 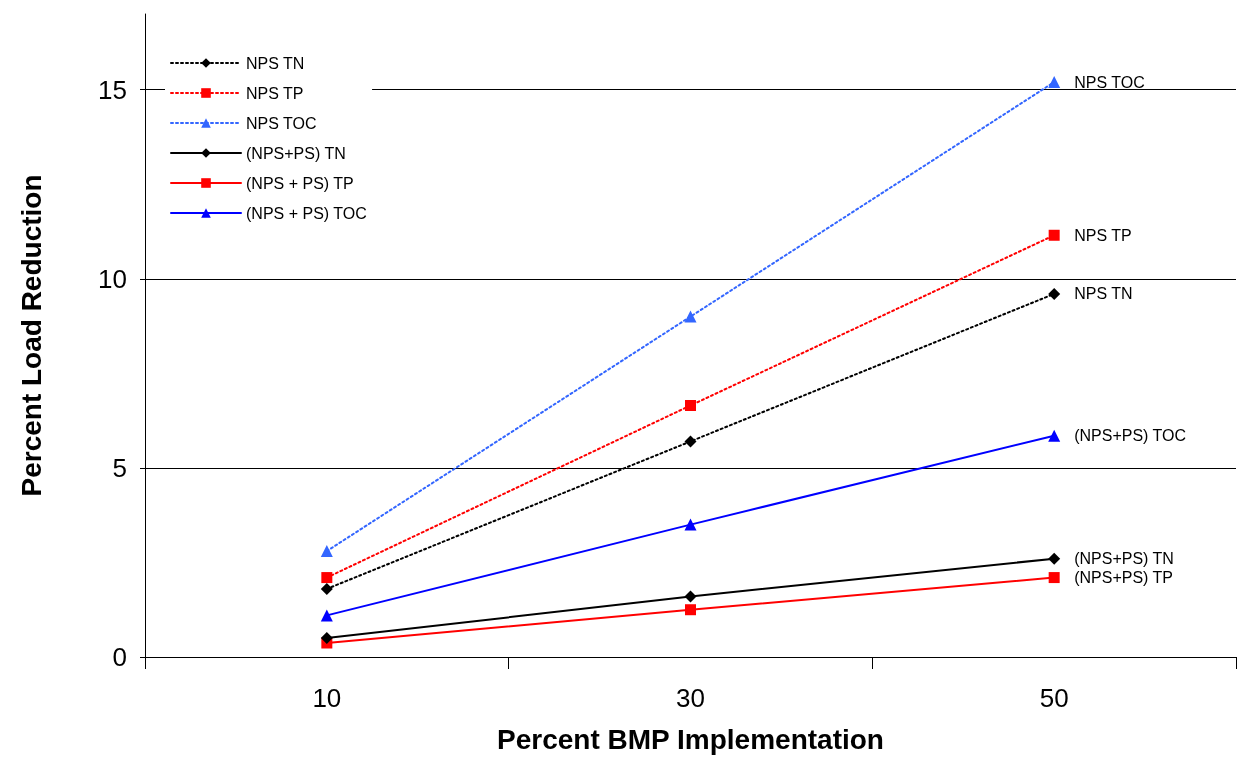 What do you see at coordinates (119, 657) in the screenshot?
I see `y-tick-label: 0` at bounding box center [119, 657].